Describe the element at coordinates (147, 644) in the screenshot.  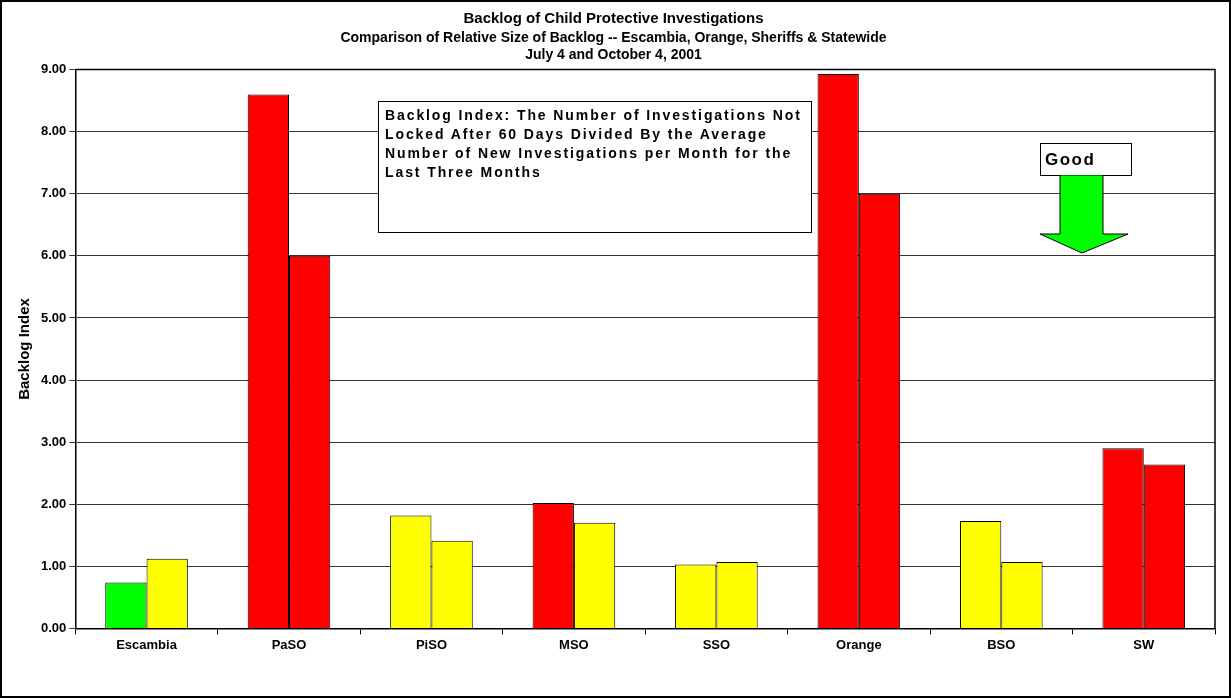
I see `x-tick-label: Escambia` at that location.